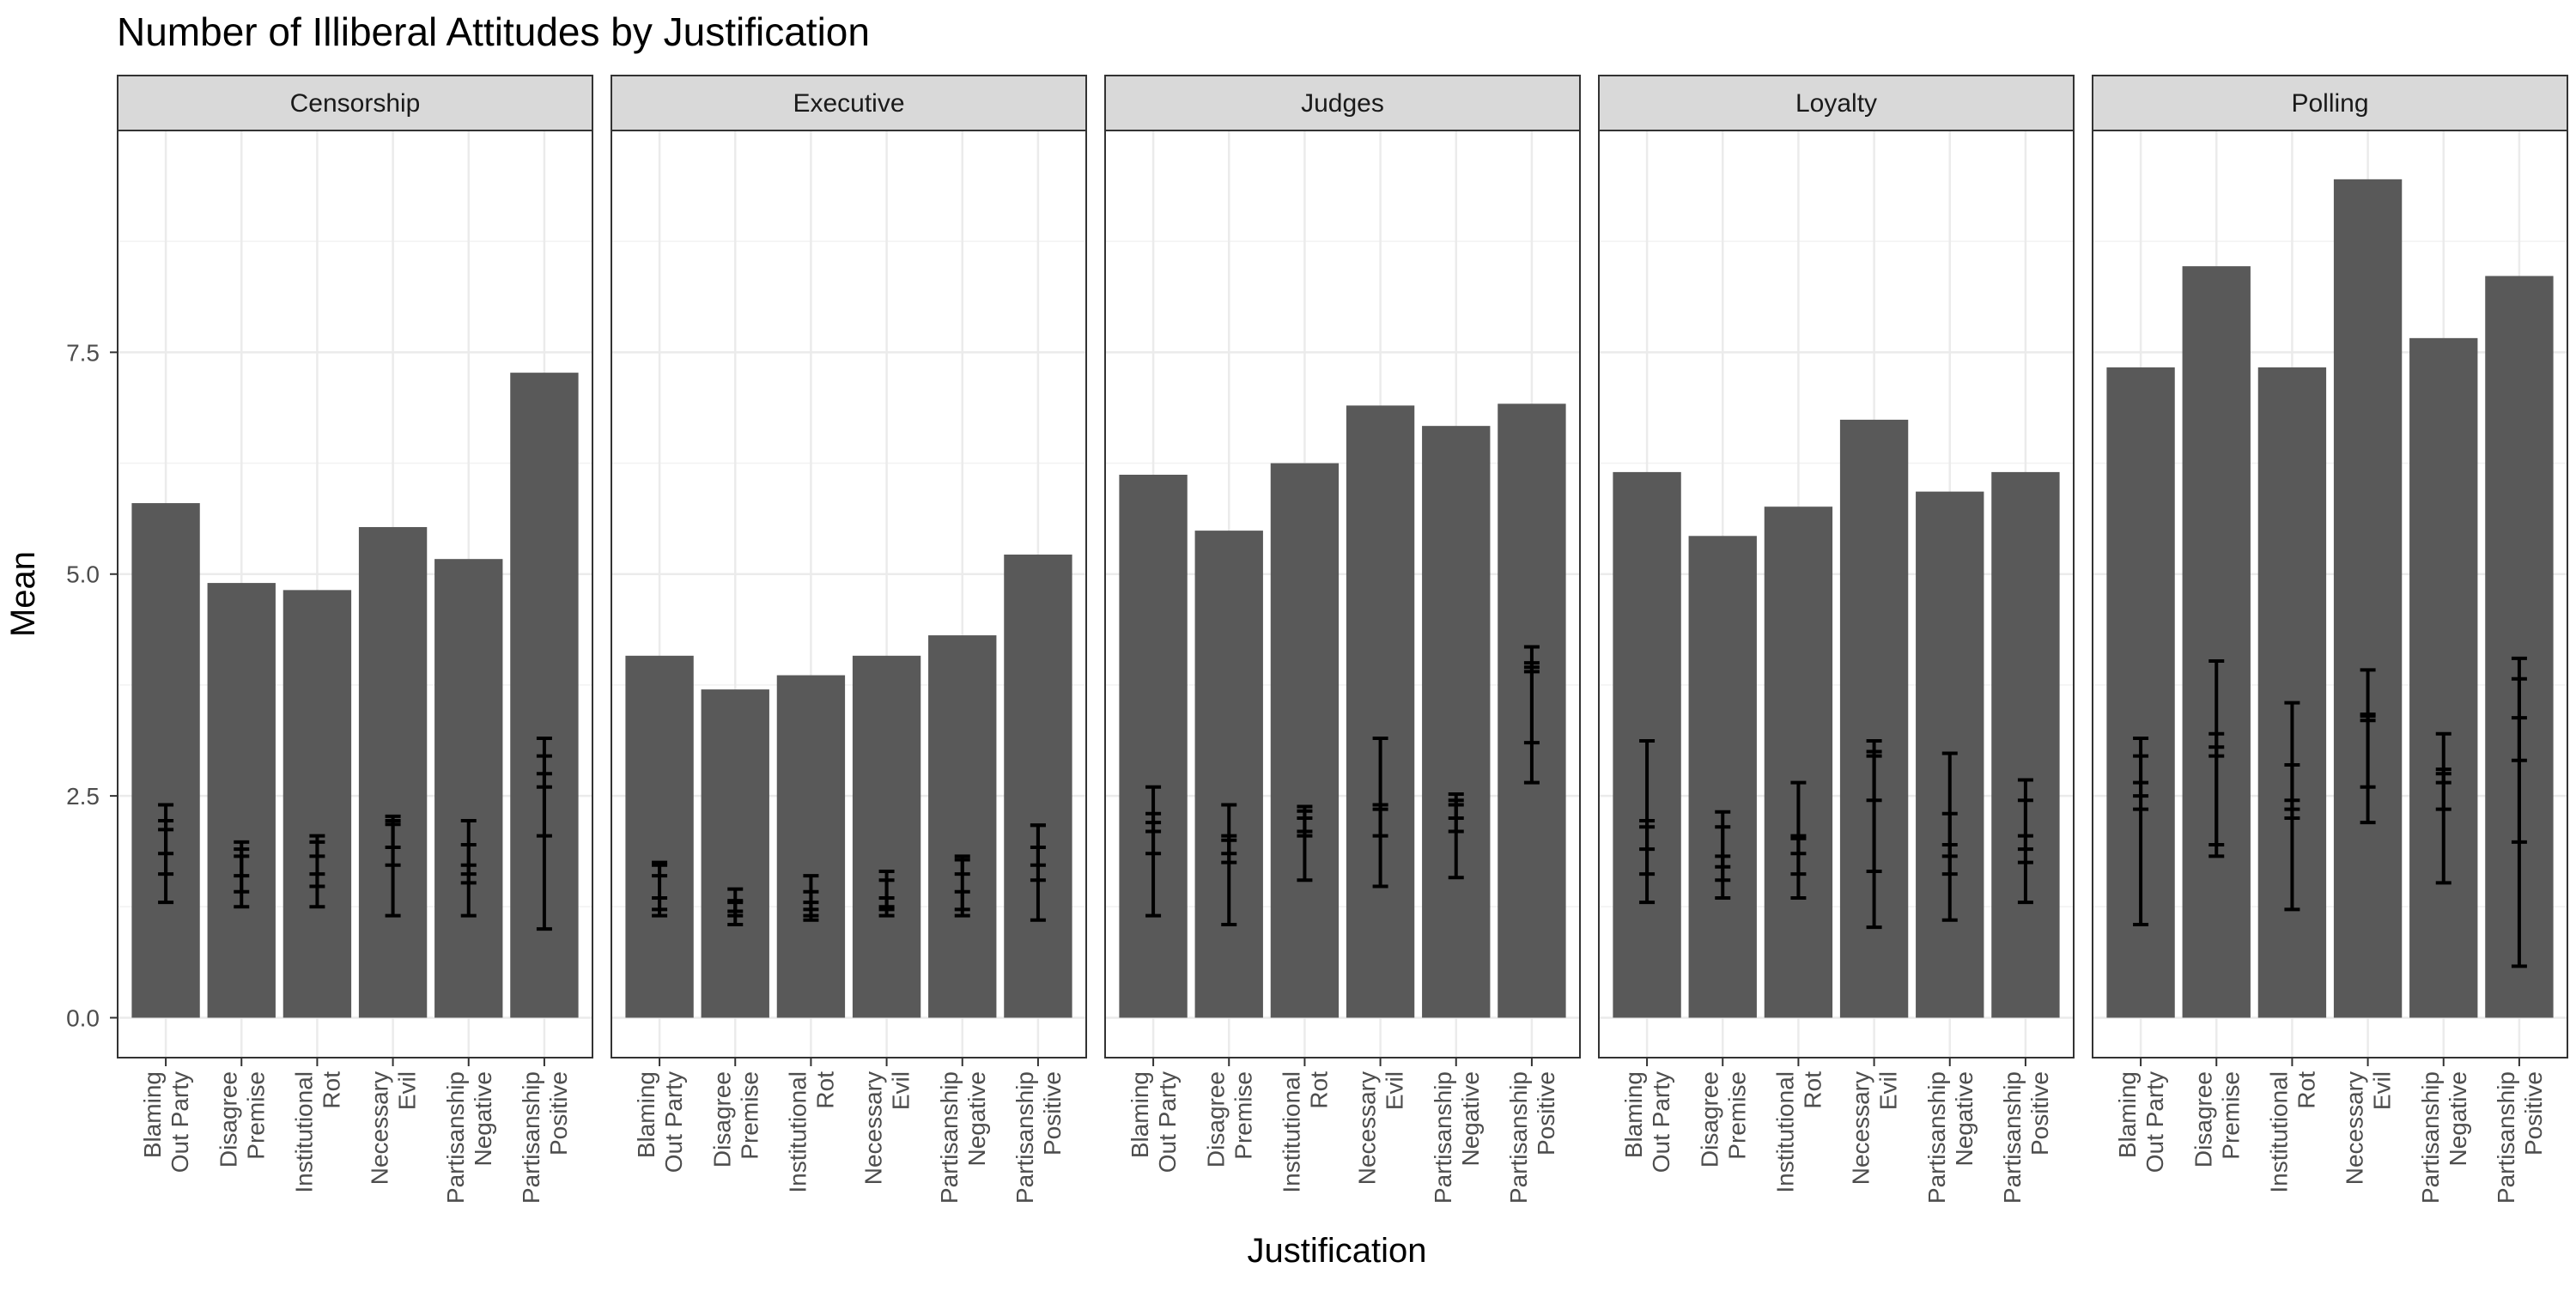  What do you see at coordinates (355, 103) in the screenshot?
I see `facet-strip-label: Censorship` at bounding box center [355, 103].